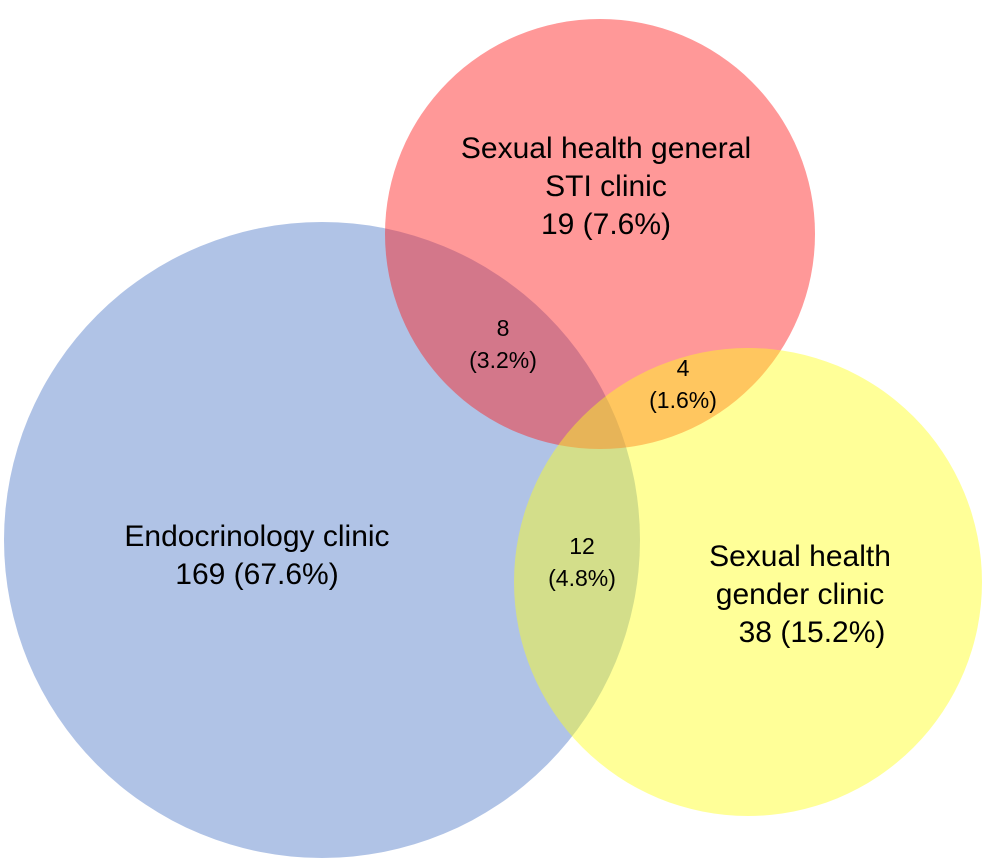 The width and height of the screenshot is (989, 863). I want to click on set-count: 19 (7.6%), so click(606, 224).